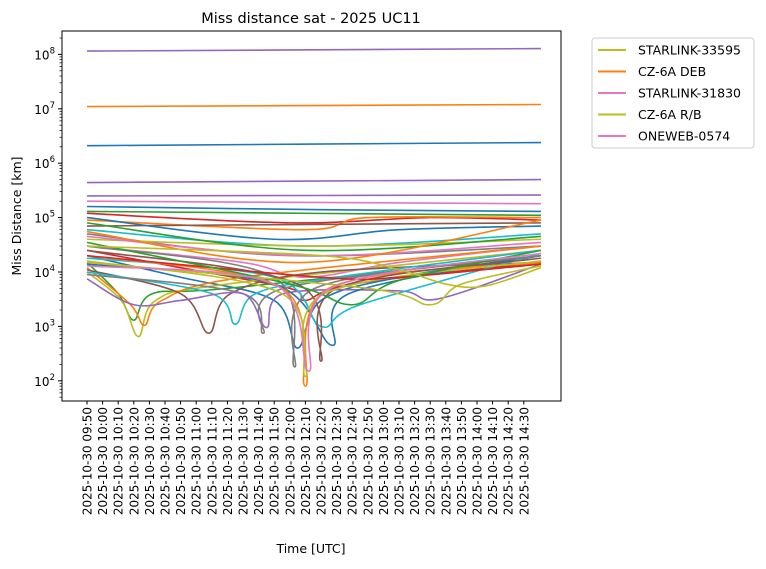 Image resolution: width=766 pixels, height=569 pixels. Describe the element at coordinates (684, 136) in the screenshot. I see `legend-label: ONEWEB-0574` at that location.